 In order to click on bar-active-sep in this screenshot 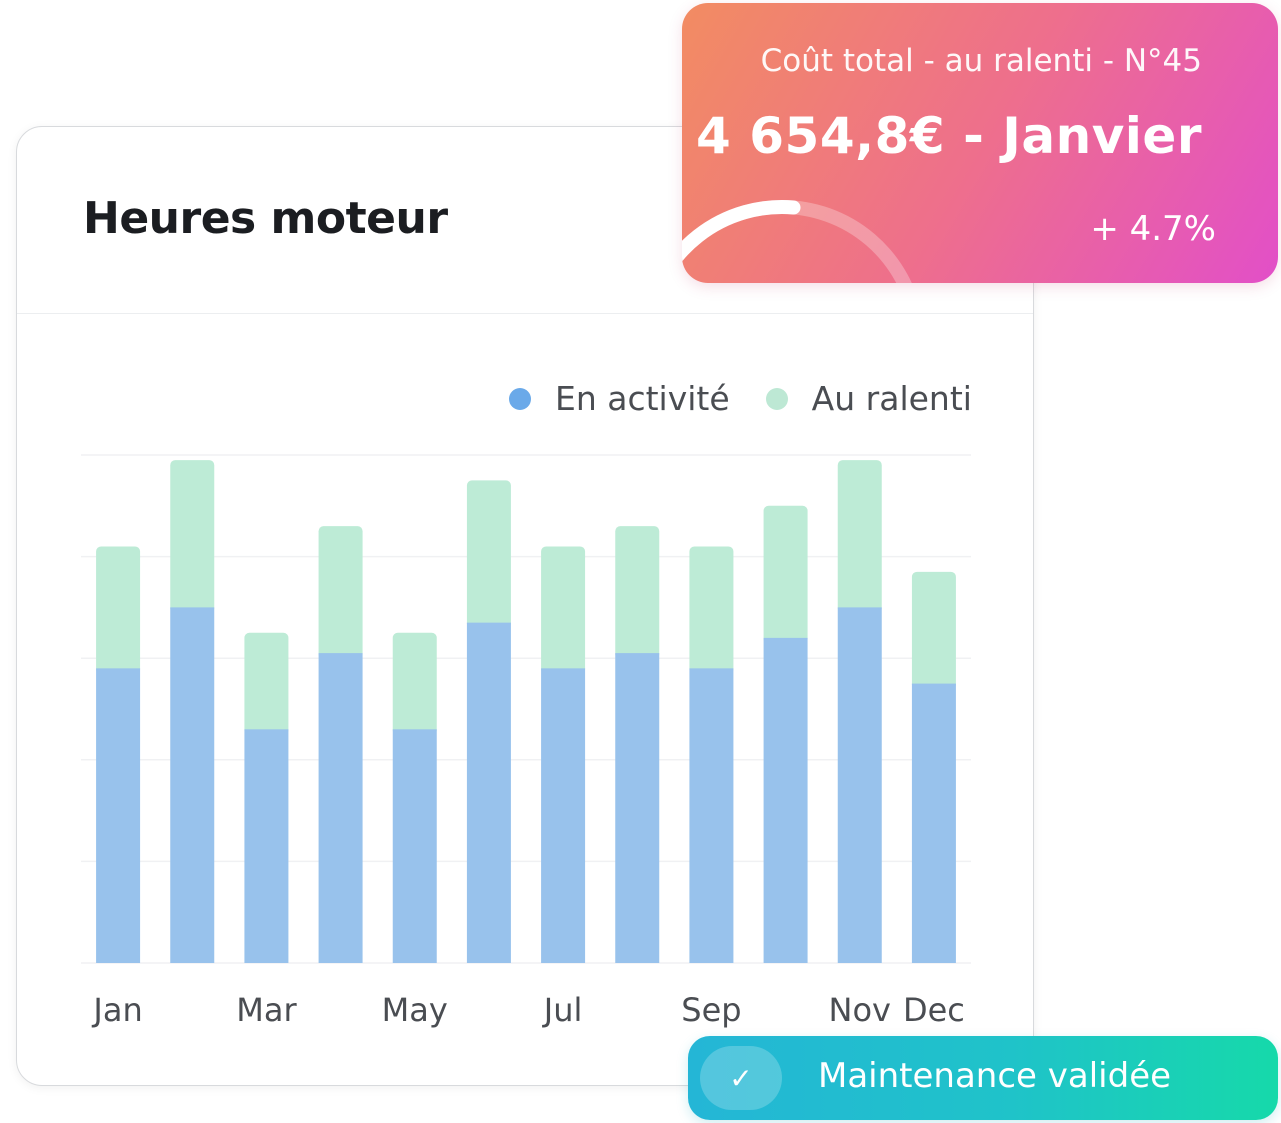, I will do `click(711, 815)`.